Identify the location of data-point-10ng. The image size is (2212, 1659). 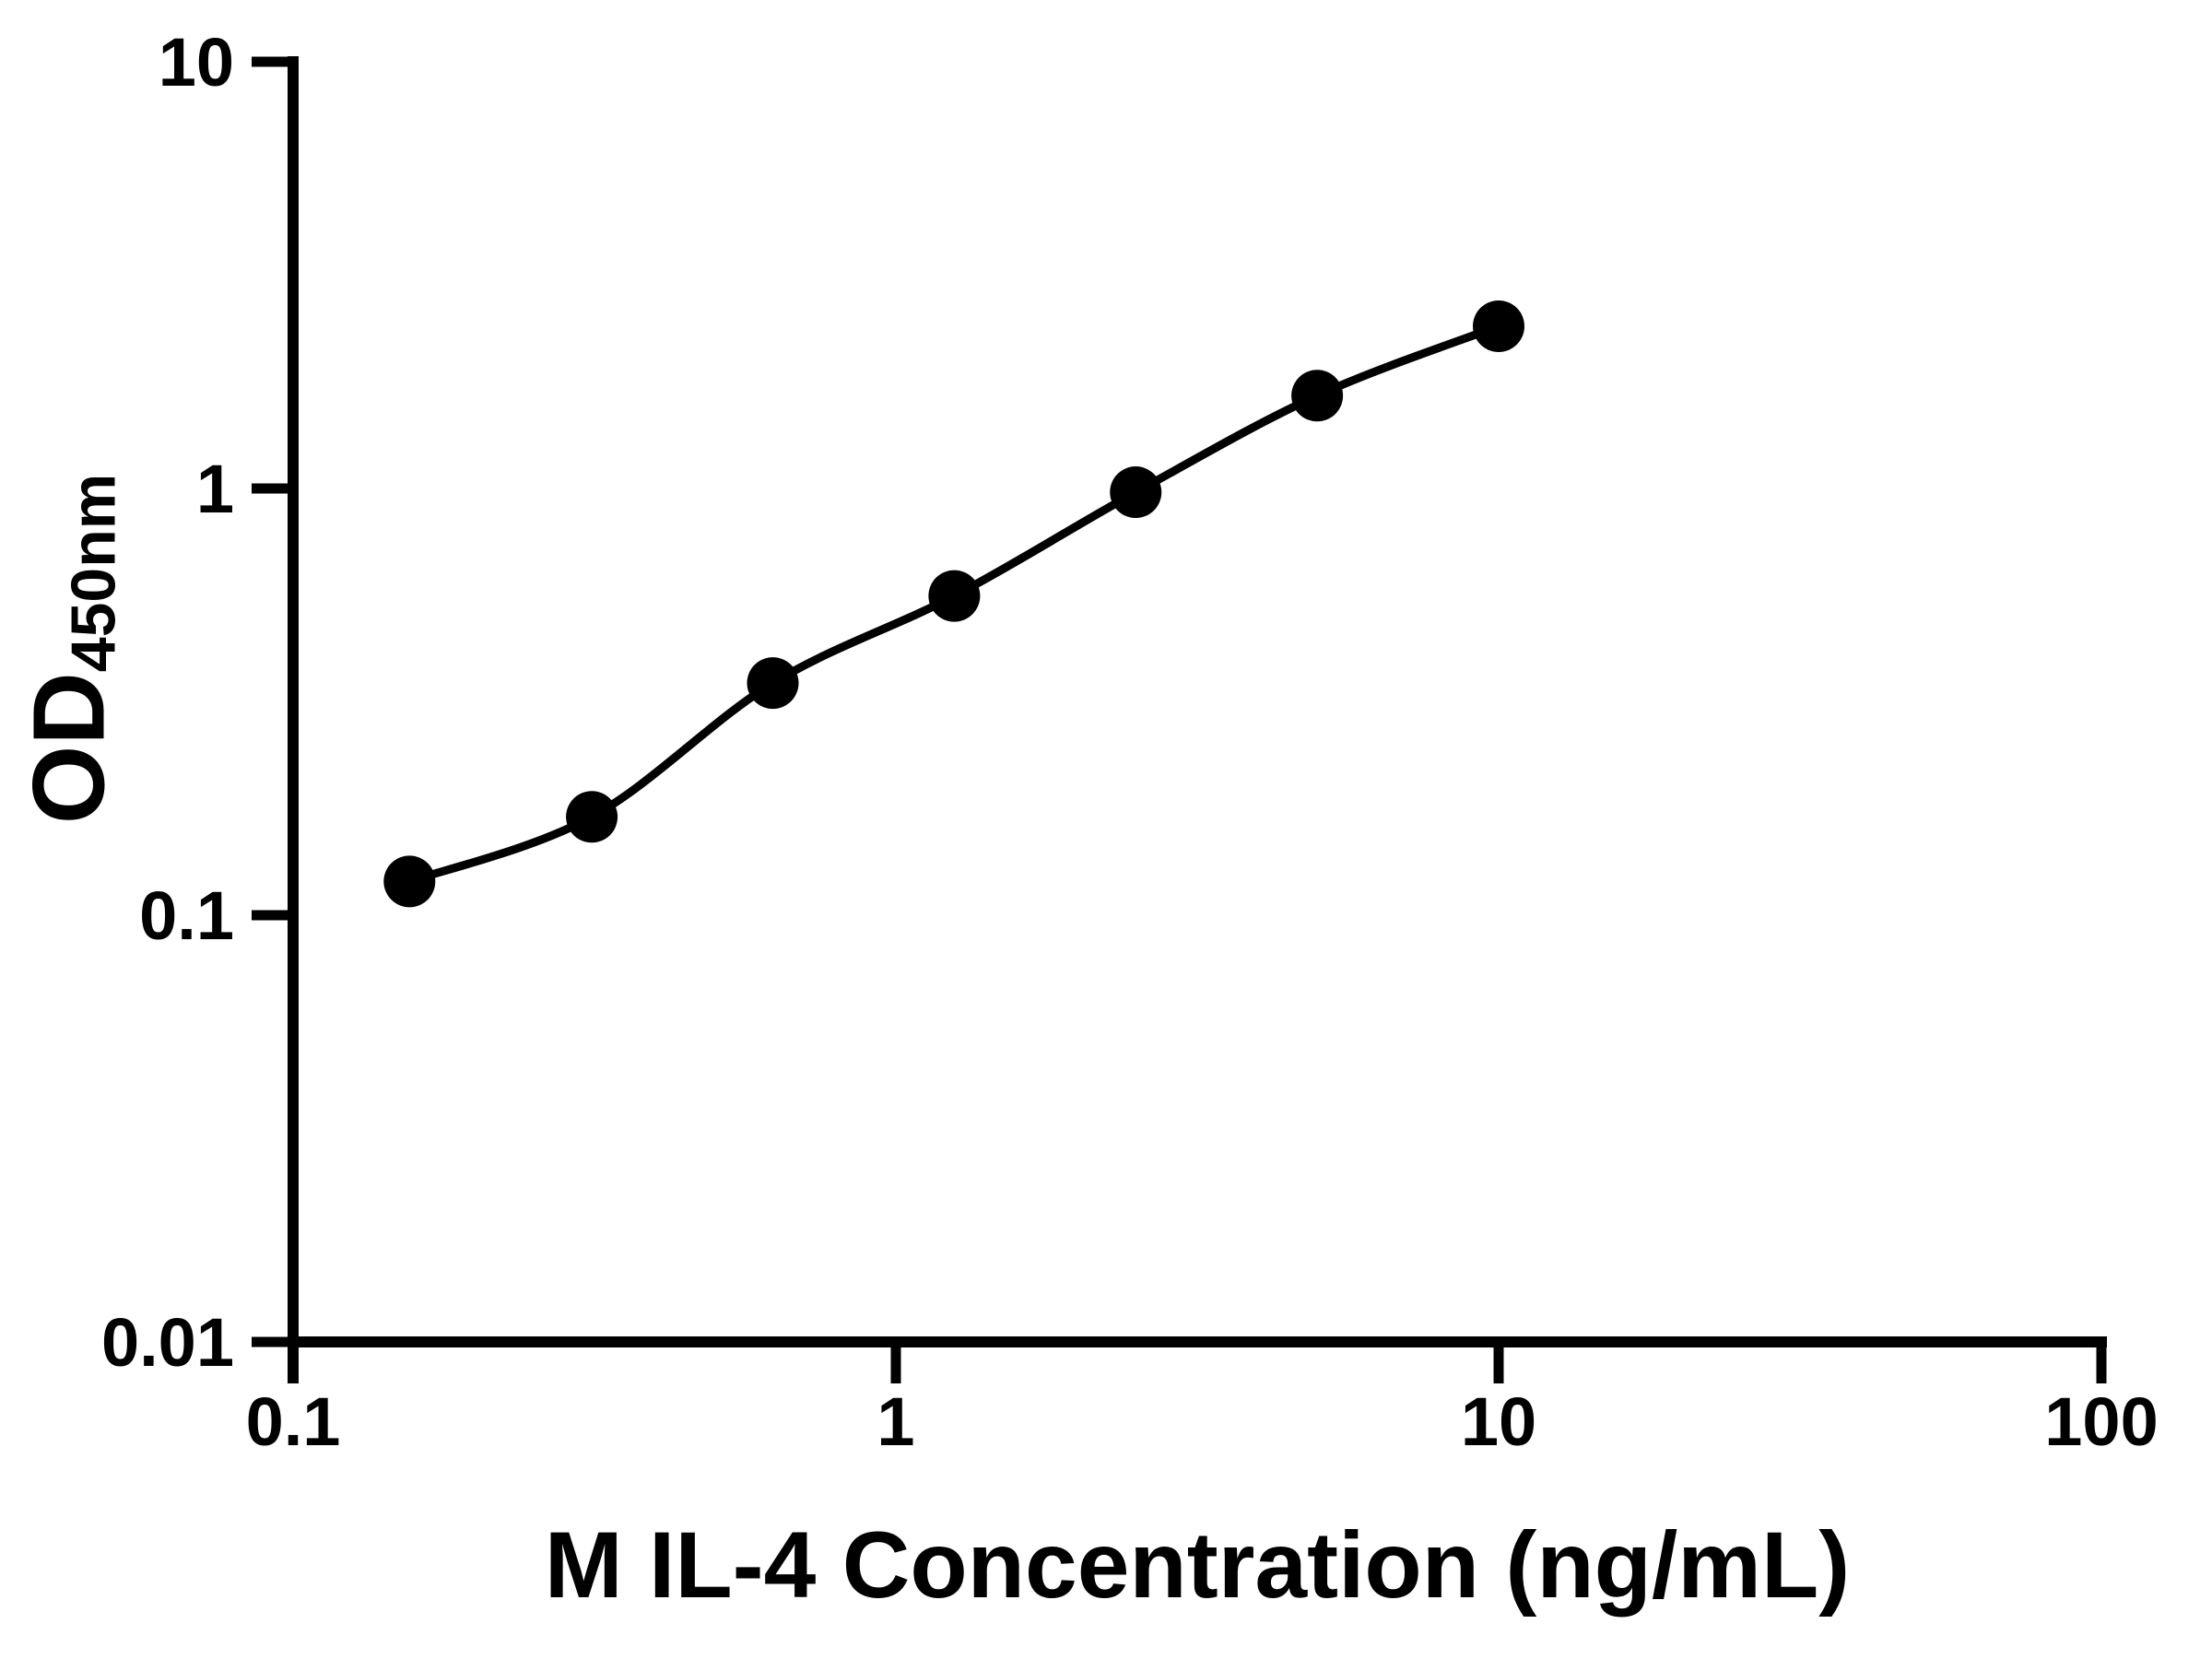
(1498, 326).